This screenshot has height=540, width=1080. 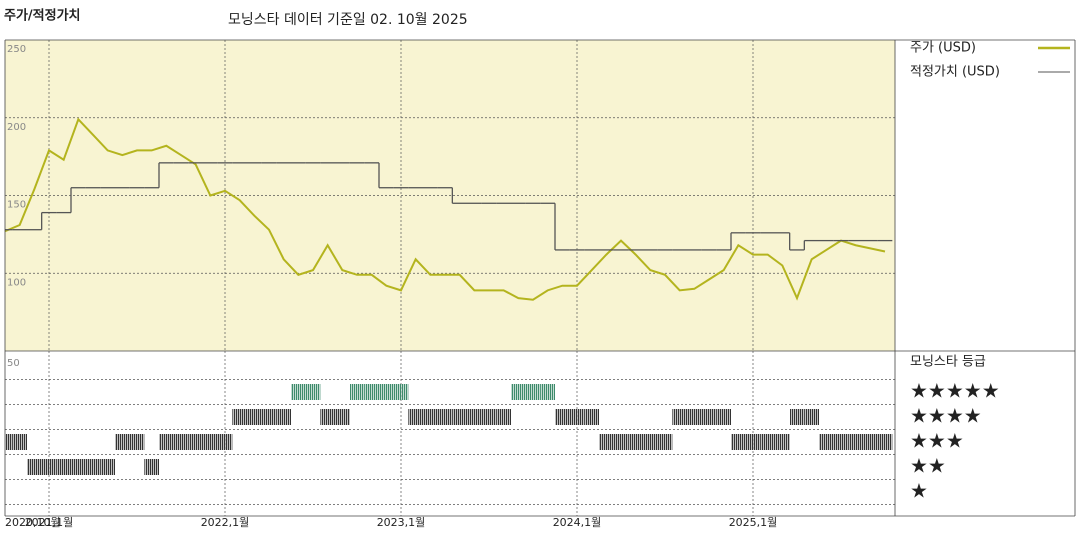 What do you see at coordinates (49, 522) in the screenshot?
I see `x-tick-label: 2021,1월` at bounding box center [49, 522].